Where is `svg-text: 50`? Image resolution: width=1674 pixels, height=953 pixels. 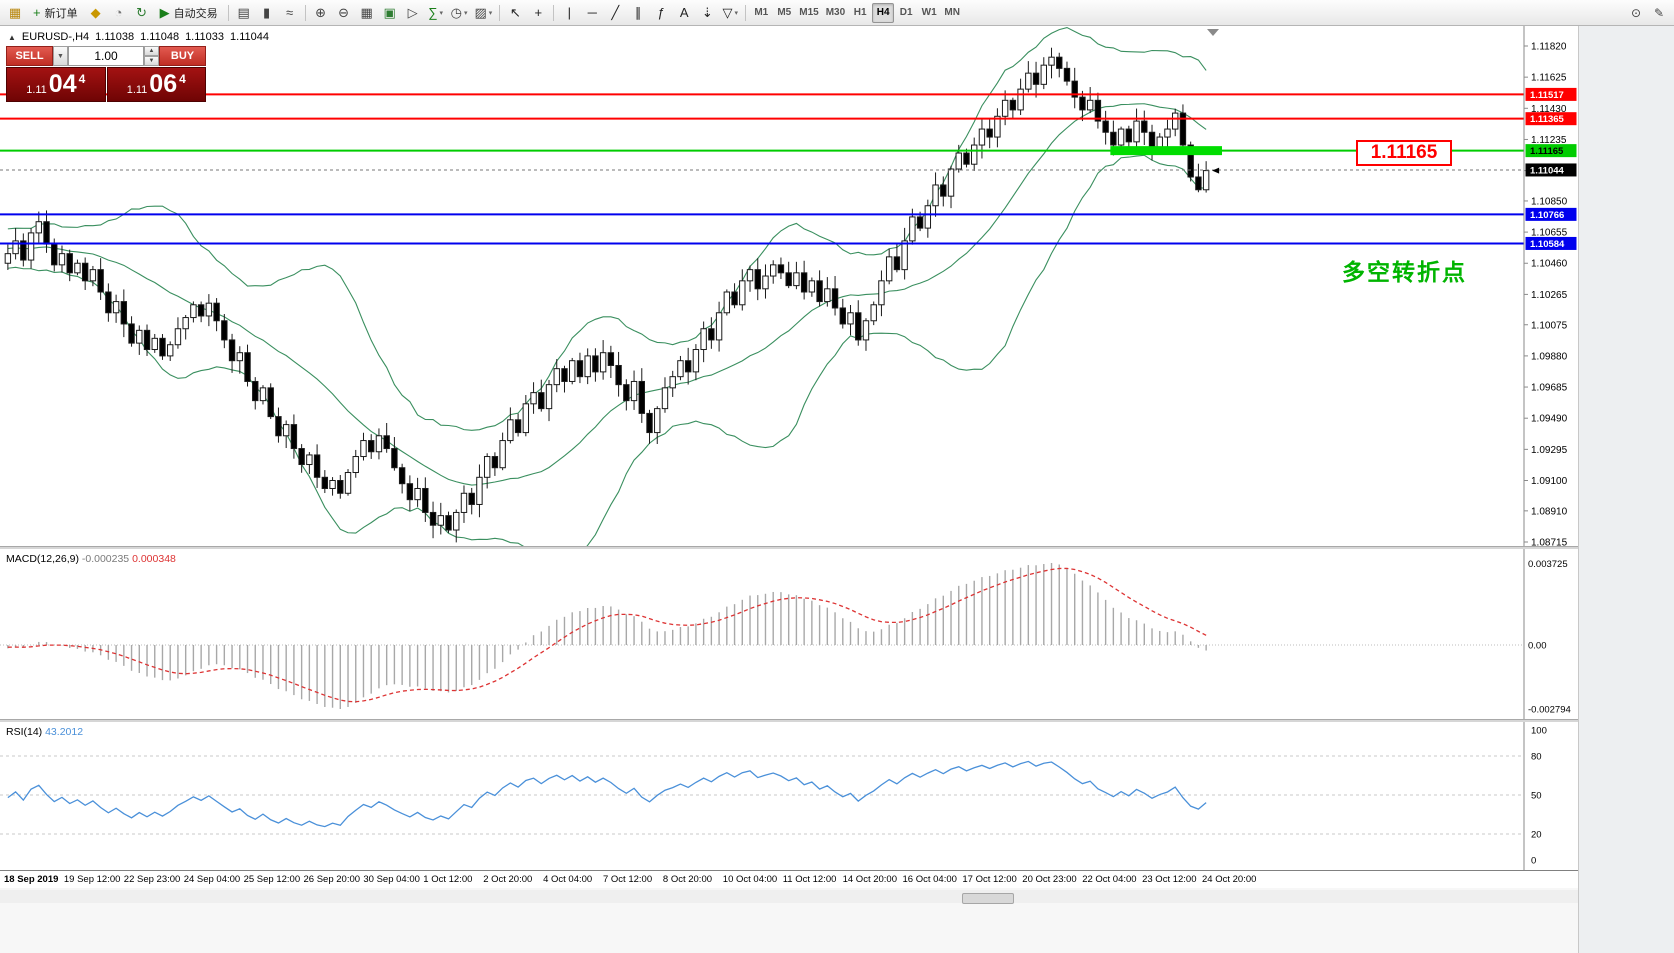 svg-text: 50 is located at coordinates (1536, 796).